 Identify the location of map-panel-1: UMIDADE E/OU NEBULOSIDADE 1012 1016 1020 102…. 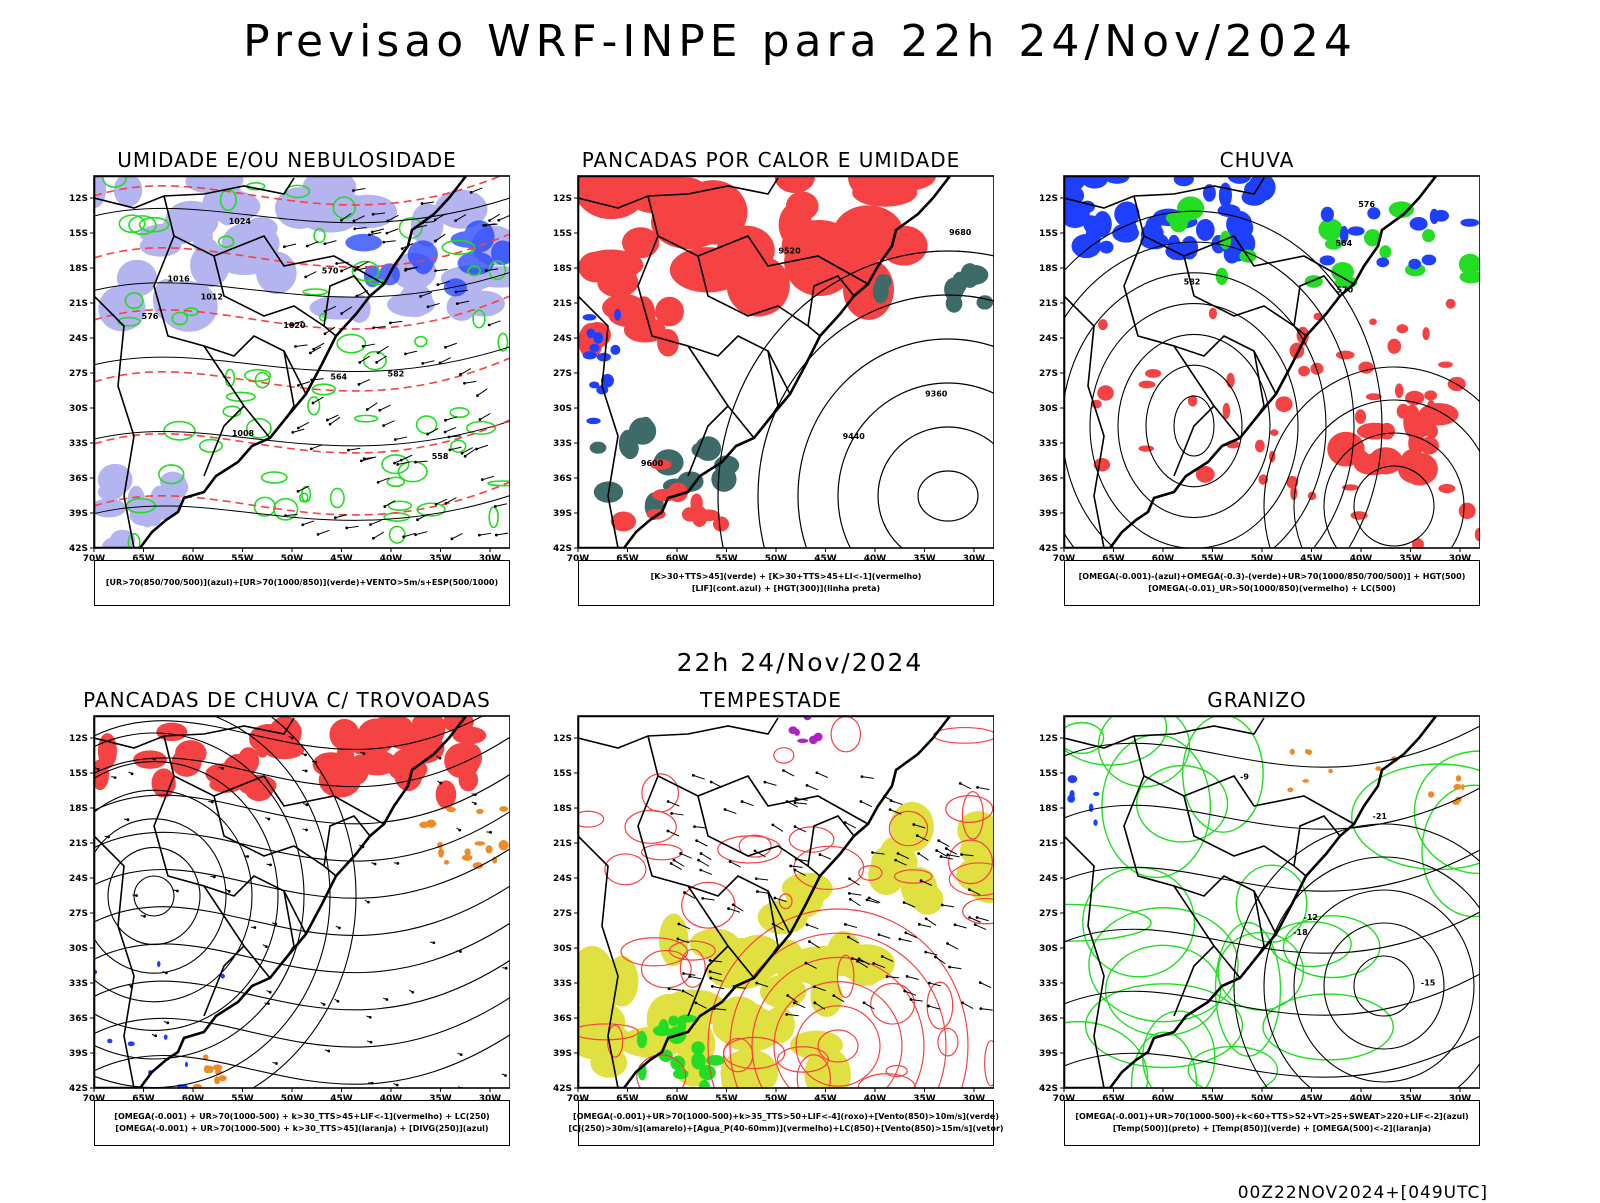
(287, 383).